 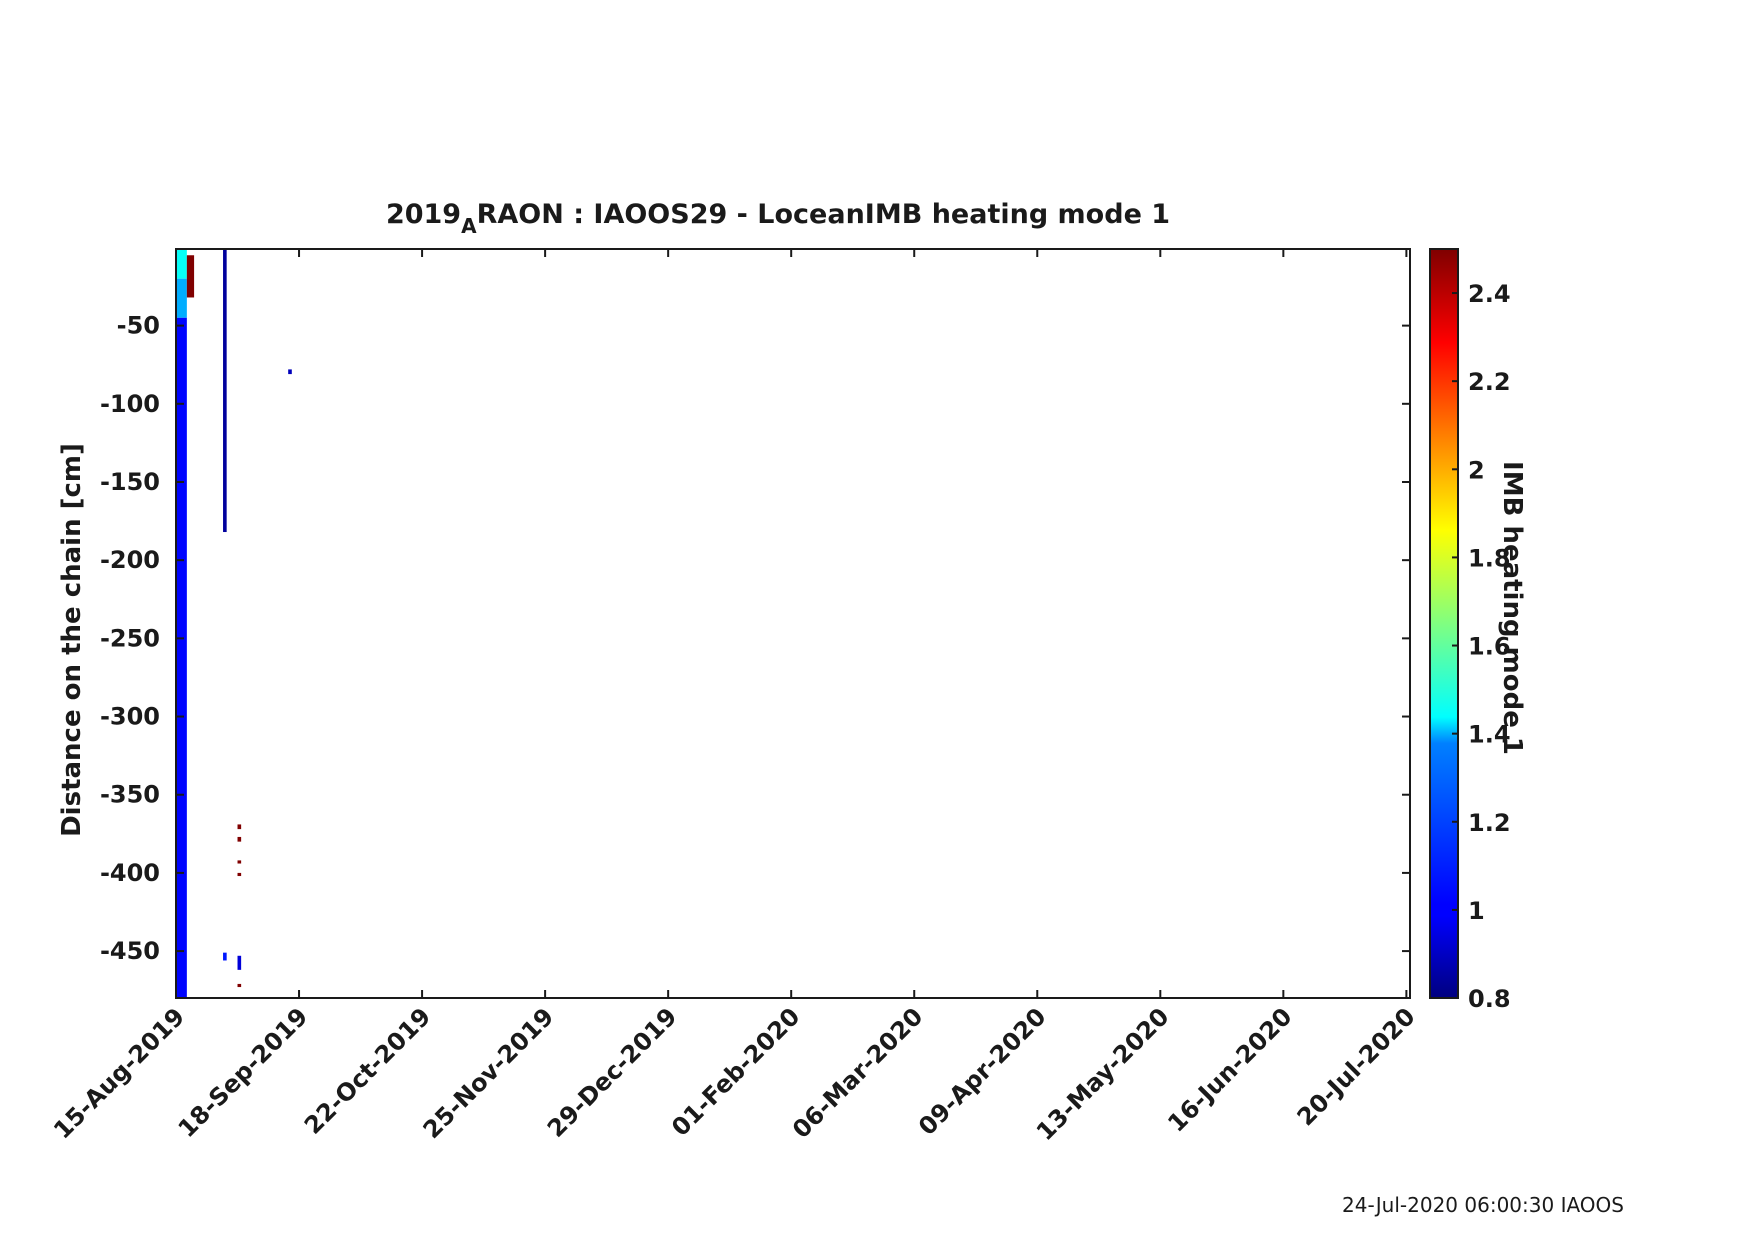 What do you see at coordinates (130, 638) in the screenshot?
I see `y-tick-label: -250` at bounding box center [130, 638].